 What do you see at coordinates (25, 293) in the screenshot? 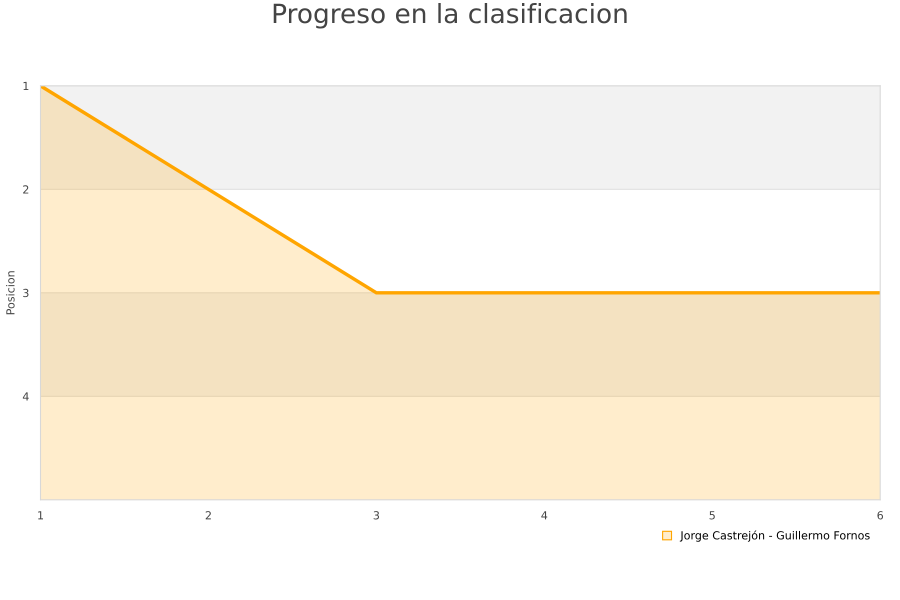
I see `y-tick-label: 3` at bounding box center [25, 293].